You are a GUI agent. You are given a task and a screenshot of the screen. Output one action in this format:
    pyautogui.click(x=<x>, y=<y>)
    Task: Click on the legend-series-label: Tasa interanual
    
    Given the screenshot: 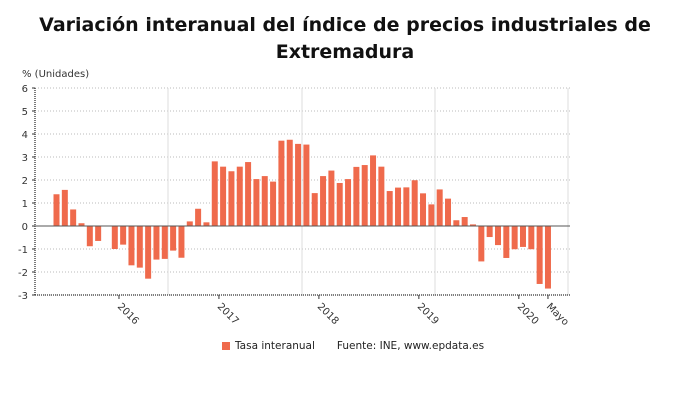 What is the action you would take?
    pyautogui.click(x=275, y=346)
    